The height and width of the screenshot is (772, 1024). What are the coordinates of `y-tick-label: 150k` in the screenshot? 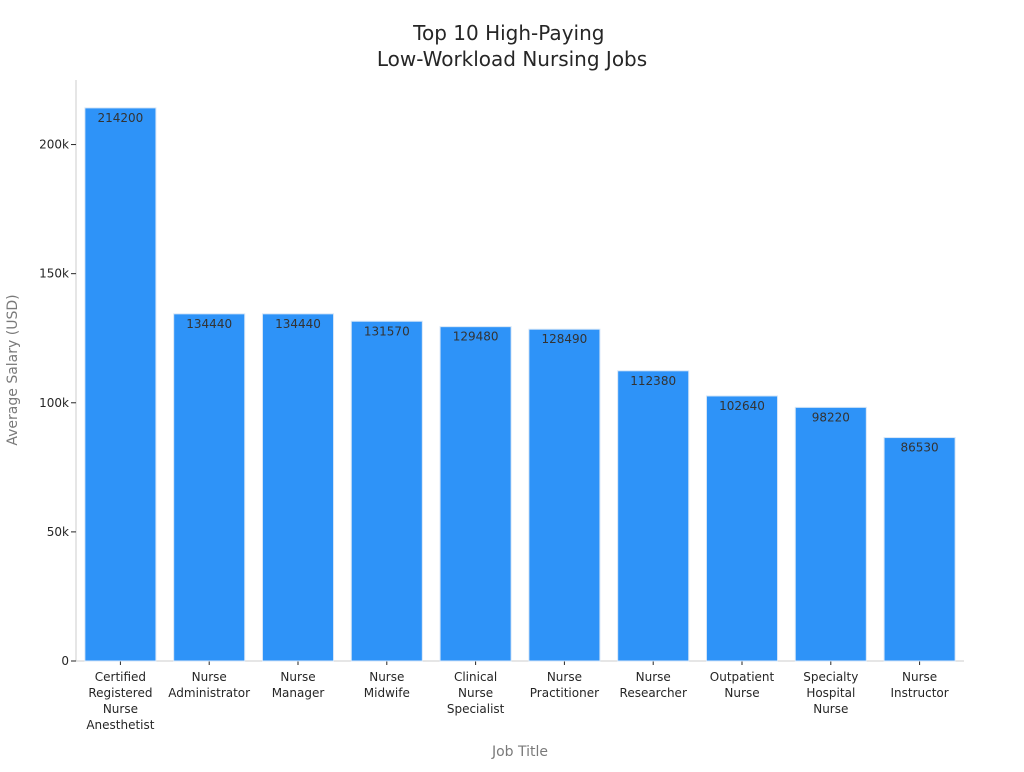 It's located at (54, 274).